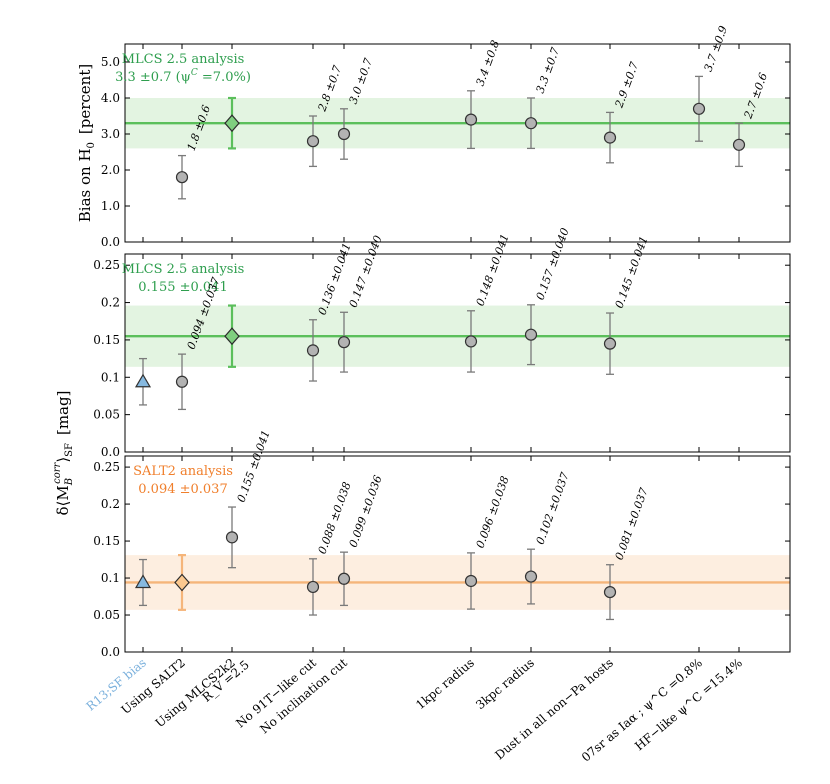 Image resolution: width=830 pixels, height=784 pixels. I want to click on shared-y-axis-label: δ⟨MBcorr⟩SF [mag], so click(63, 453).